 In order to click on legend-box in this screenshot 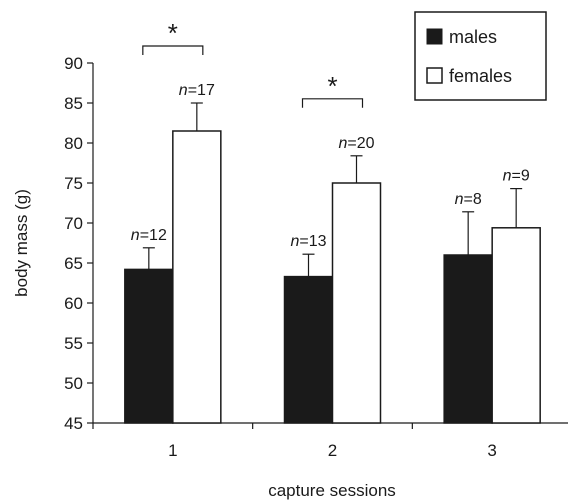, I will do `click(480, 56)`.